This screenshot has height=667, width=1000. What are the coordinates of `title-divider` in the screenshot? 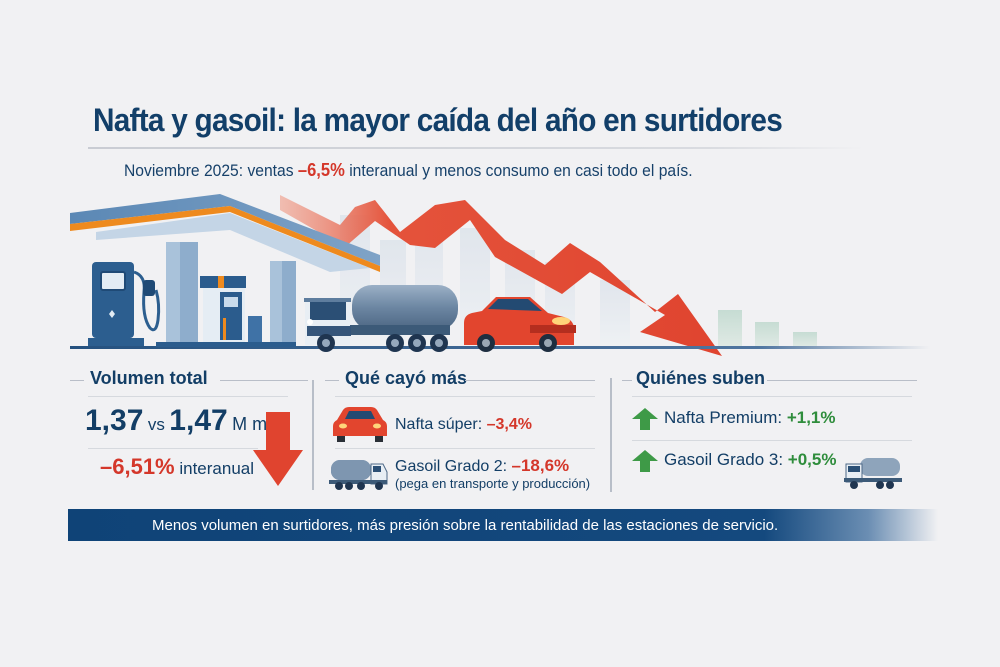 It's located at (475, 148).